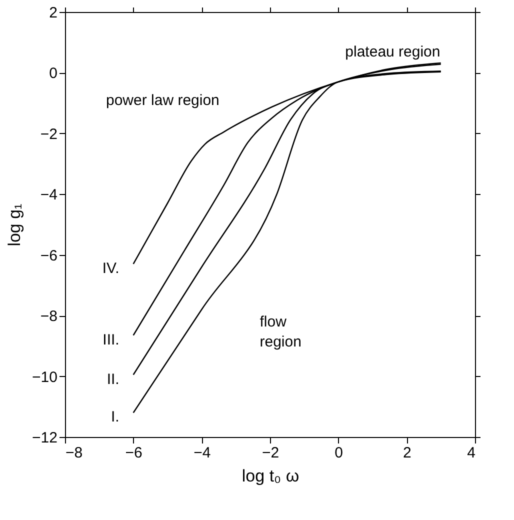  What do you see at coordinates (392, 51) in the screenshot?
I see `annotation: plateau region` at bounding box center [392, 51].